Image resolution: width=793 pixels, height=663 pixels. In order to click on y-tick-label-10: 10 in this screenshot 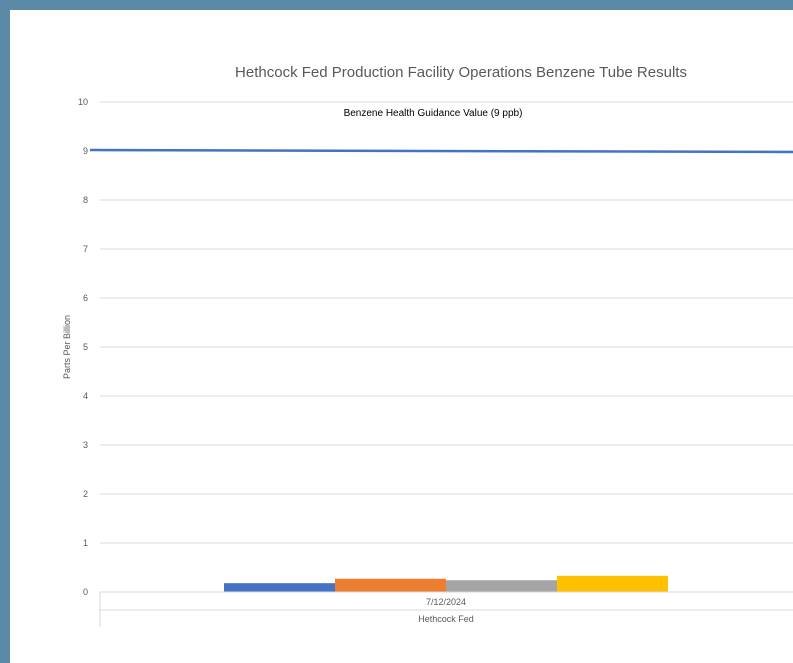, I will do `click(83, 102)`.